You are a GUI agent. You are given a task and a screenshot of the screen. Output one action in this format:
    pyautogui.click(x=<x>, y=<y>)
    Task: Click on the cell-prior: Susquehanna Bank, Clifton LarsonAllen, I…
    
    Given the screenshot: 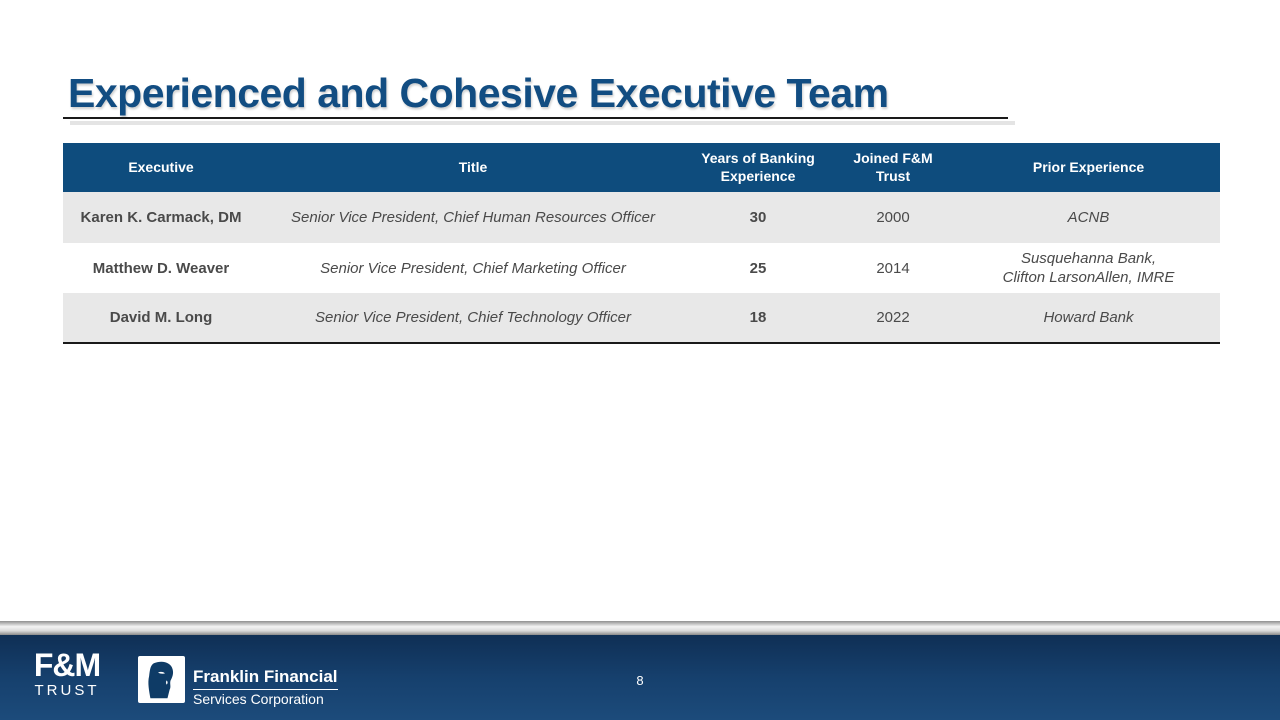 What is the action you would take?
    pyautogui.click(x=1088, y=268)
    